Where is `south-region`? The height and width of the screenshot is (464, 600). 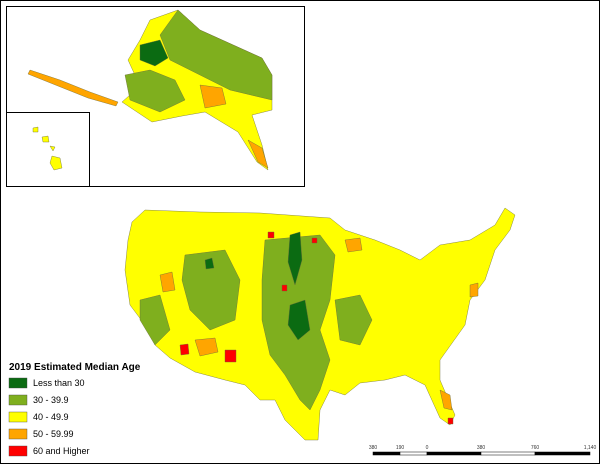
south-region is located at coordinates (353, 320).